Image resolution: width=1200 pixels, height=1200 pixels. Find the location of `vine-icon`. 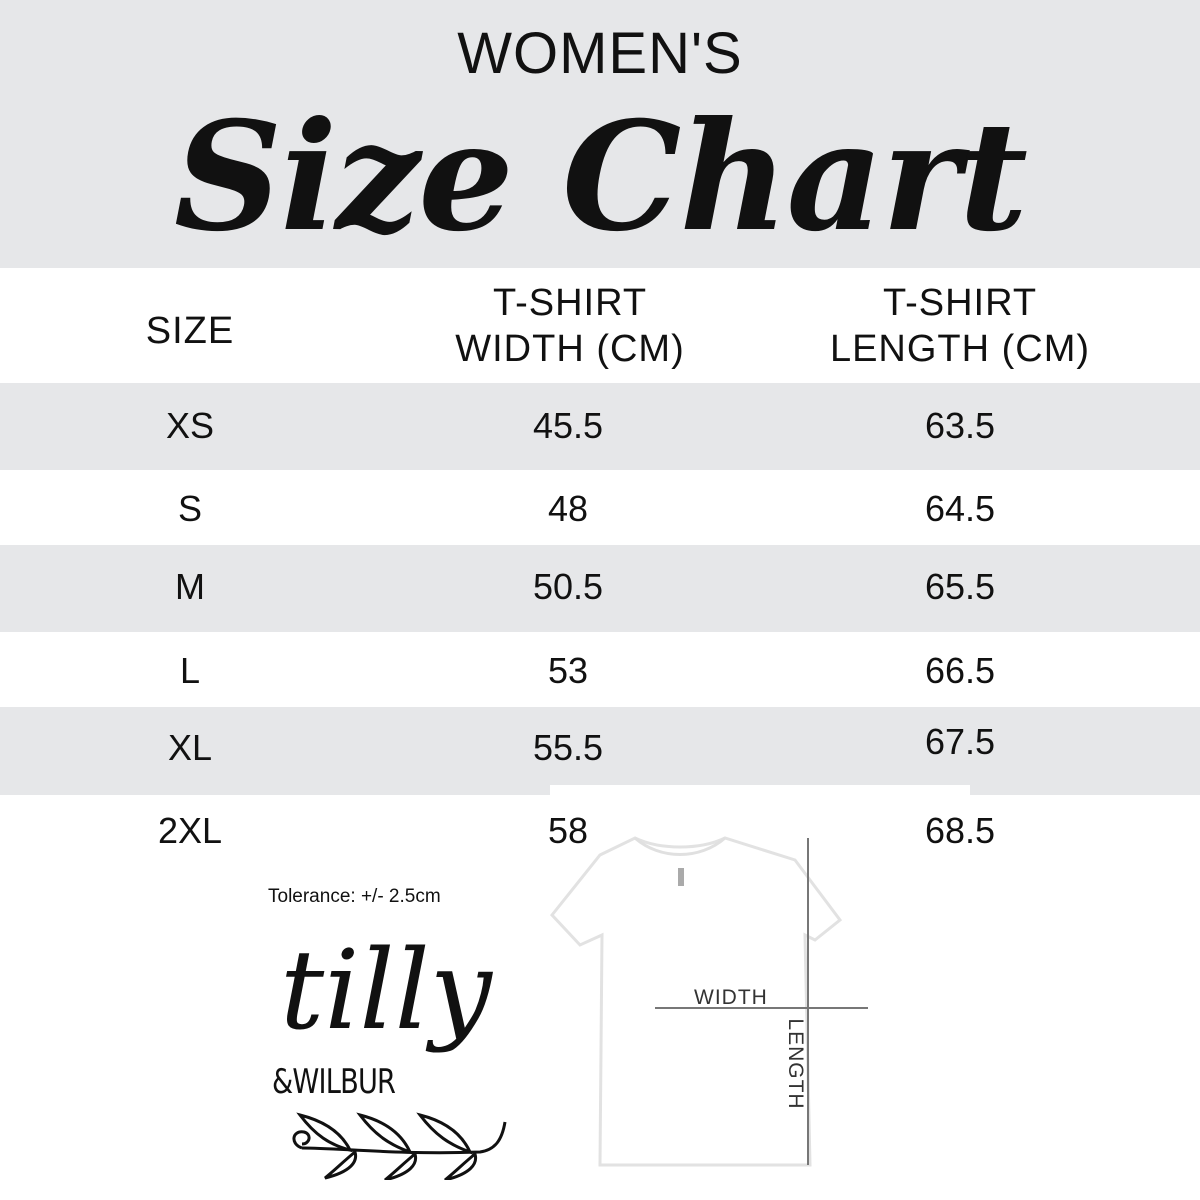

vine-icon is located at coordinates (399, 1146).